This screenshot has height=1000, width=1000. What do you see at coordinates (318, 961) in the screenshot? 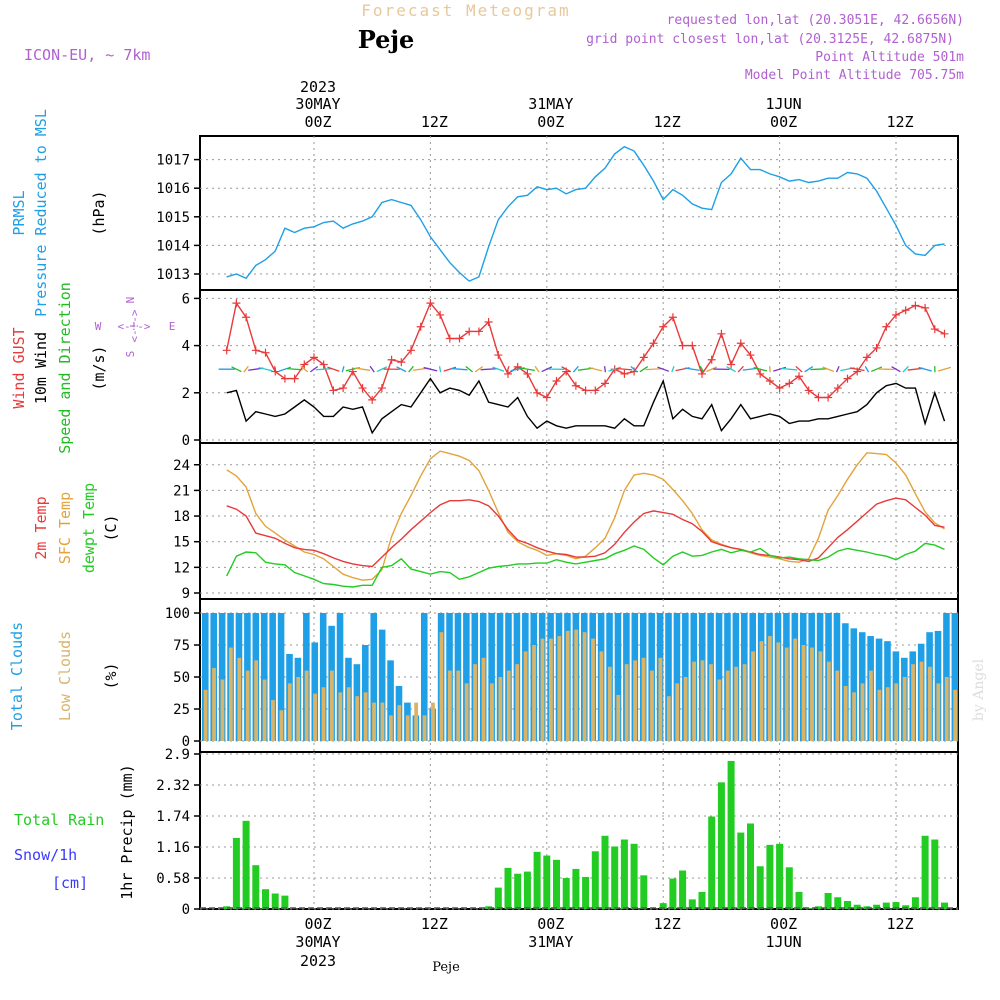
I see `bottom-time-label: 2023` at bounding box center [318, 961].